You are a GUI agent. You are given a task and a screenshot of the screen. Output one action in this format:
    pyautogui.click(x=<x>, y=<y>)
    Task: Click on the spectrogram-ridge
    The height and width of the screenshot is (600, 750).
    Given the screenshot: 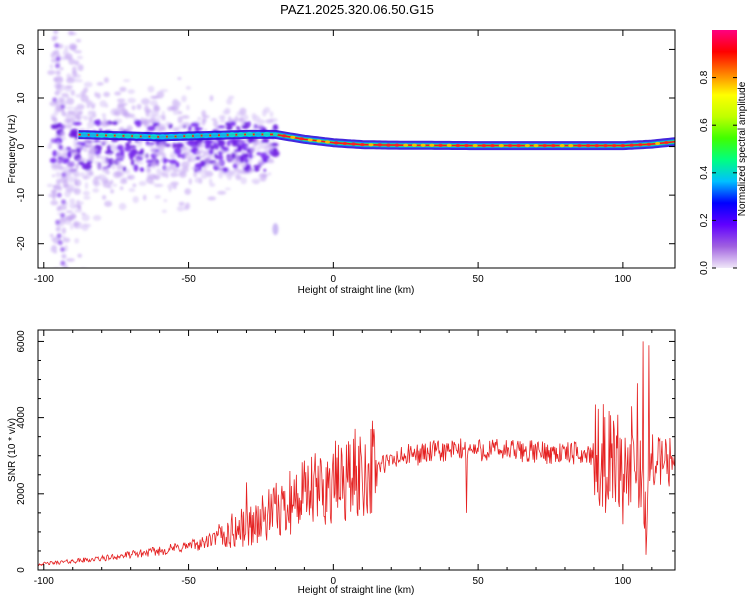 What is the action you would take?
    pyautogui.click(x=375, y=140)
    